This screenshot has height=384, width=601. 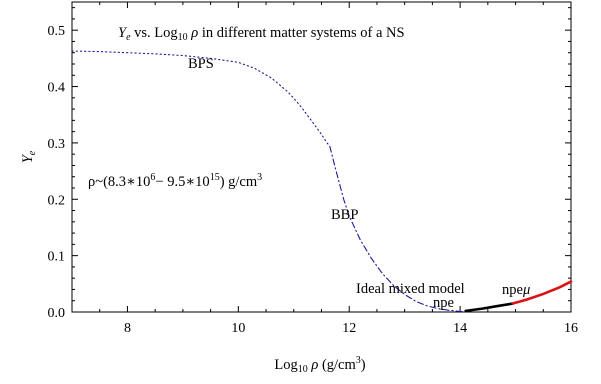 I want to click on y-axis-title: Ye, so click(x=29, y=156).